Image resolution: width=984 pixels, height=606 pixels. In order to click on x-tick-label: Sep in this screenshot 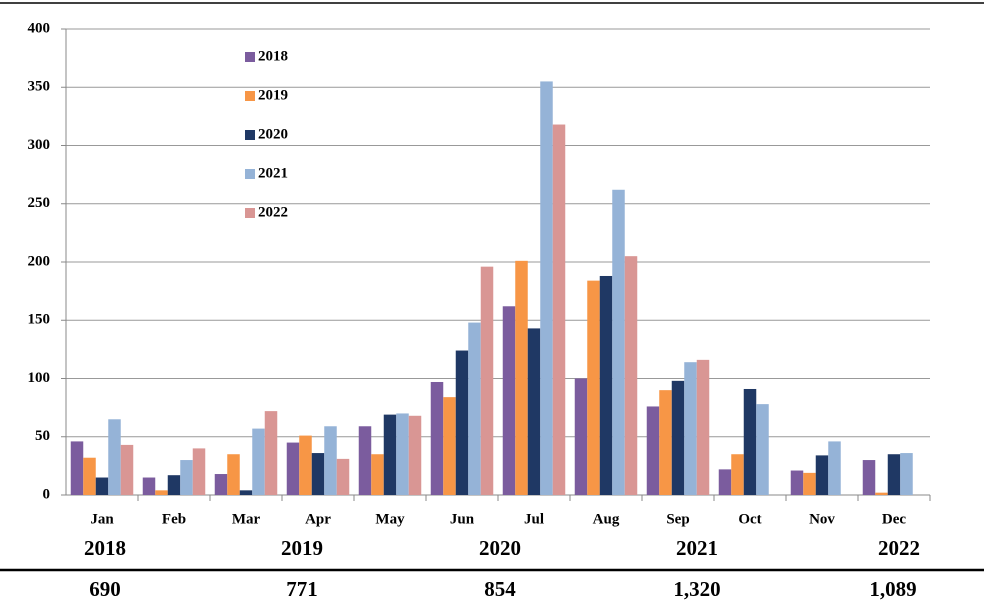, I will do `click(677, 519)`.